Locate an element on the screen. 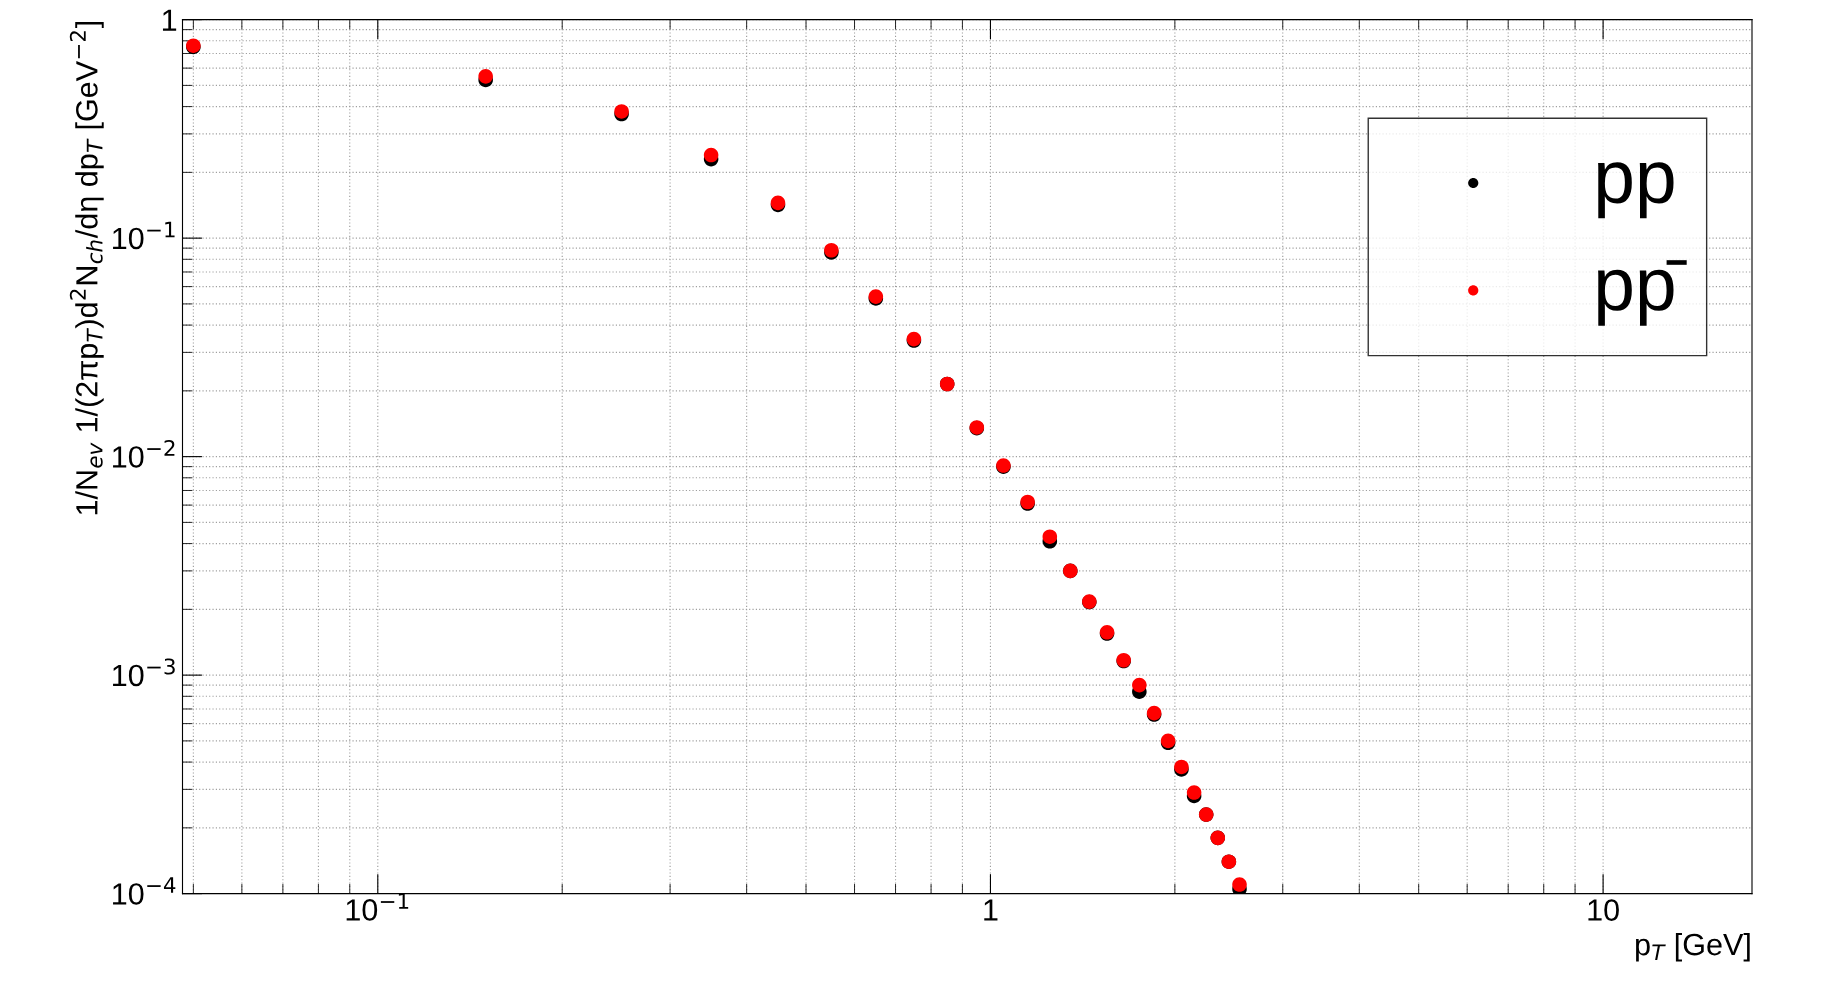  y-tick-label: 10$^{−2}$ is located at coordinates (144, 453).